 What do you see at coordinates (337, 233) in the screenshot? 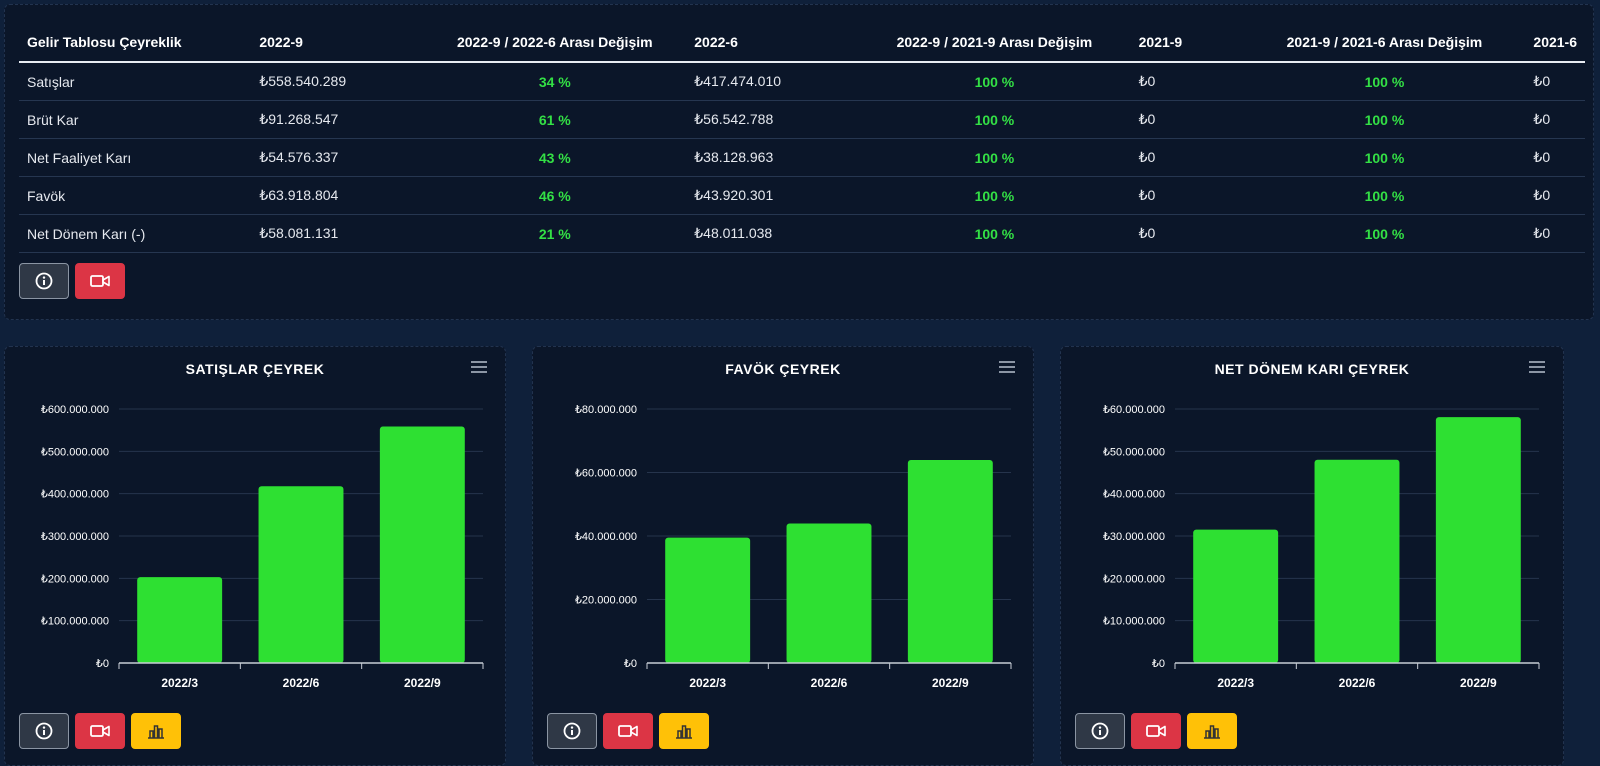
I see `value-cell: ₺58.081.131` at bounding box center [337, 233].